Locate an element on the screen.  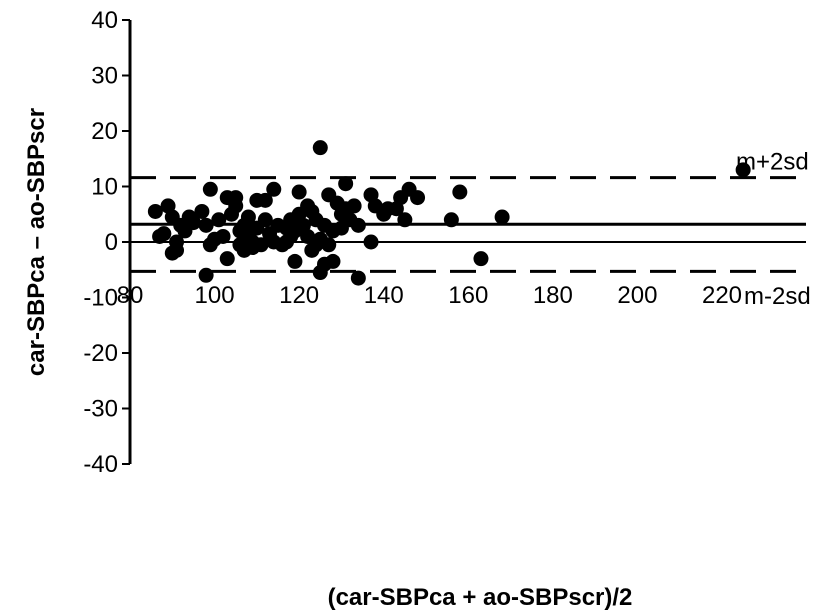
y-tick-label: 30 is located at coordinates (104, 76).